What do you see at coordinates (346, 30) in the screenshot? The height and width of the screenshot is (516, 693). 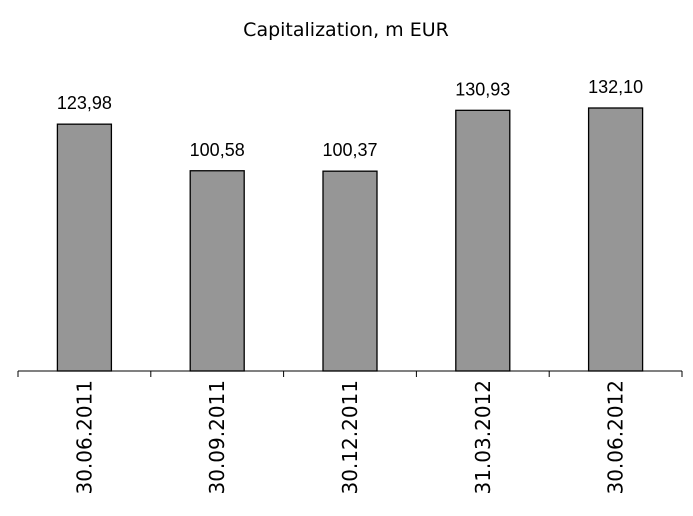 I see `chart-title: Capitalization, m EUR` at bounding box center [346, 30].